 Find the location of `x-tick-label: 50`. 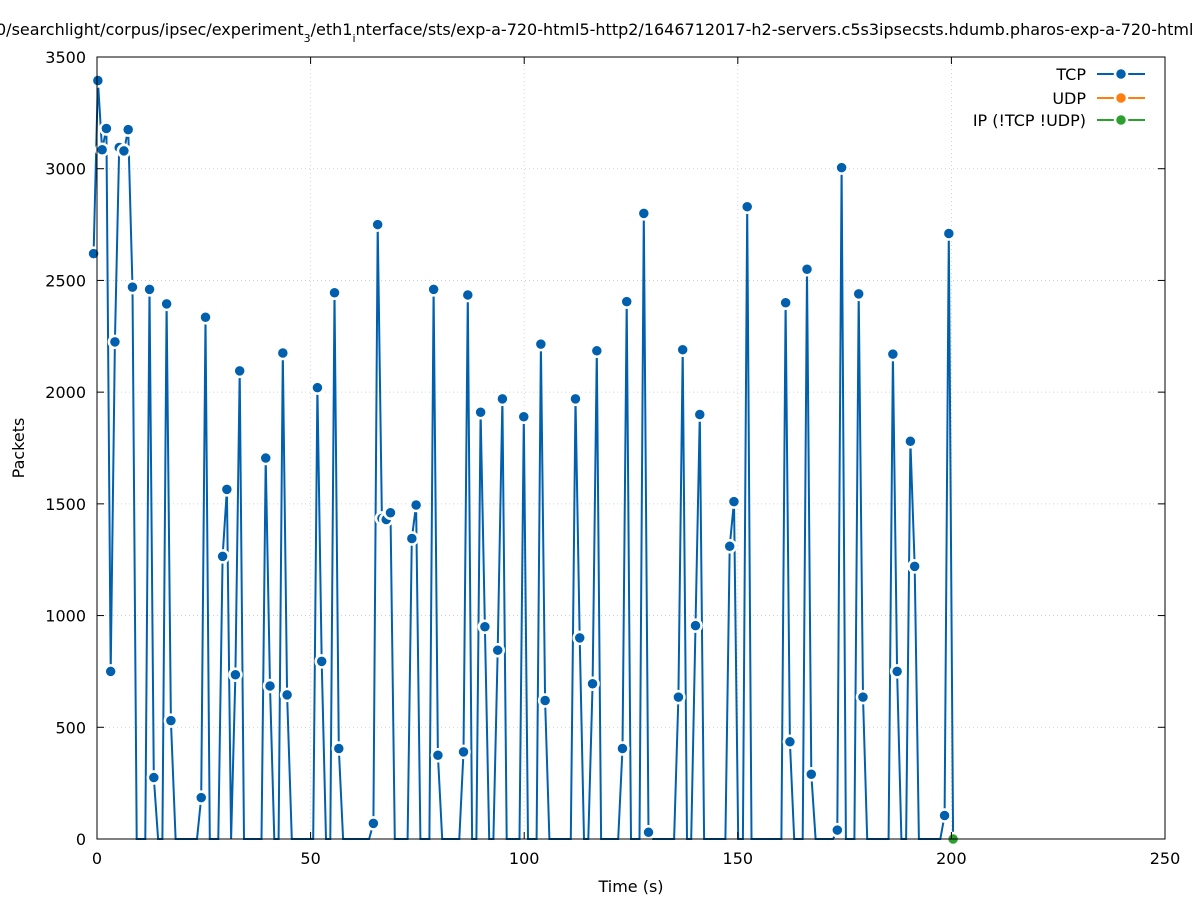

x-tick-label: 50 is located at coordinates (310, 858).